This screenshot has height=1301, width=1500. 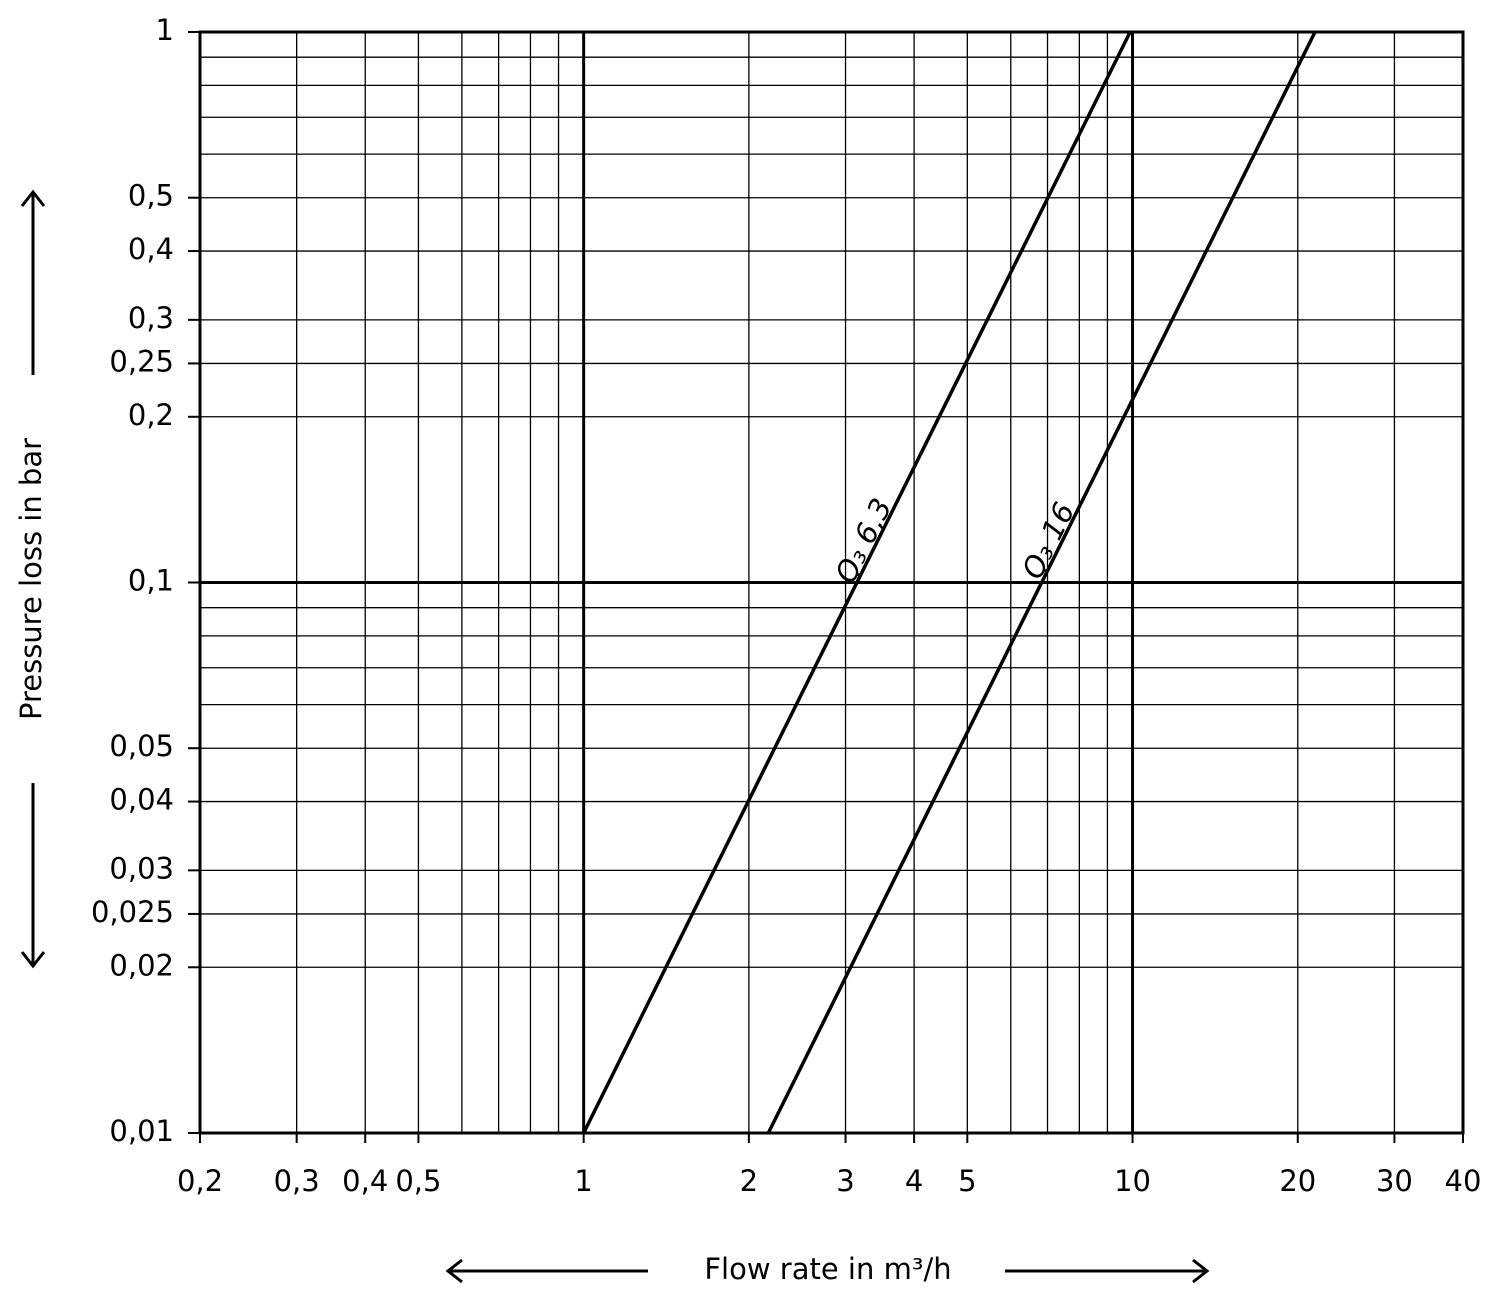 I want to click on y-tick-label: 0,04, so click(x=141, y=800).